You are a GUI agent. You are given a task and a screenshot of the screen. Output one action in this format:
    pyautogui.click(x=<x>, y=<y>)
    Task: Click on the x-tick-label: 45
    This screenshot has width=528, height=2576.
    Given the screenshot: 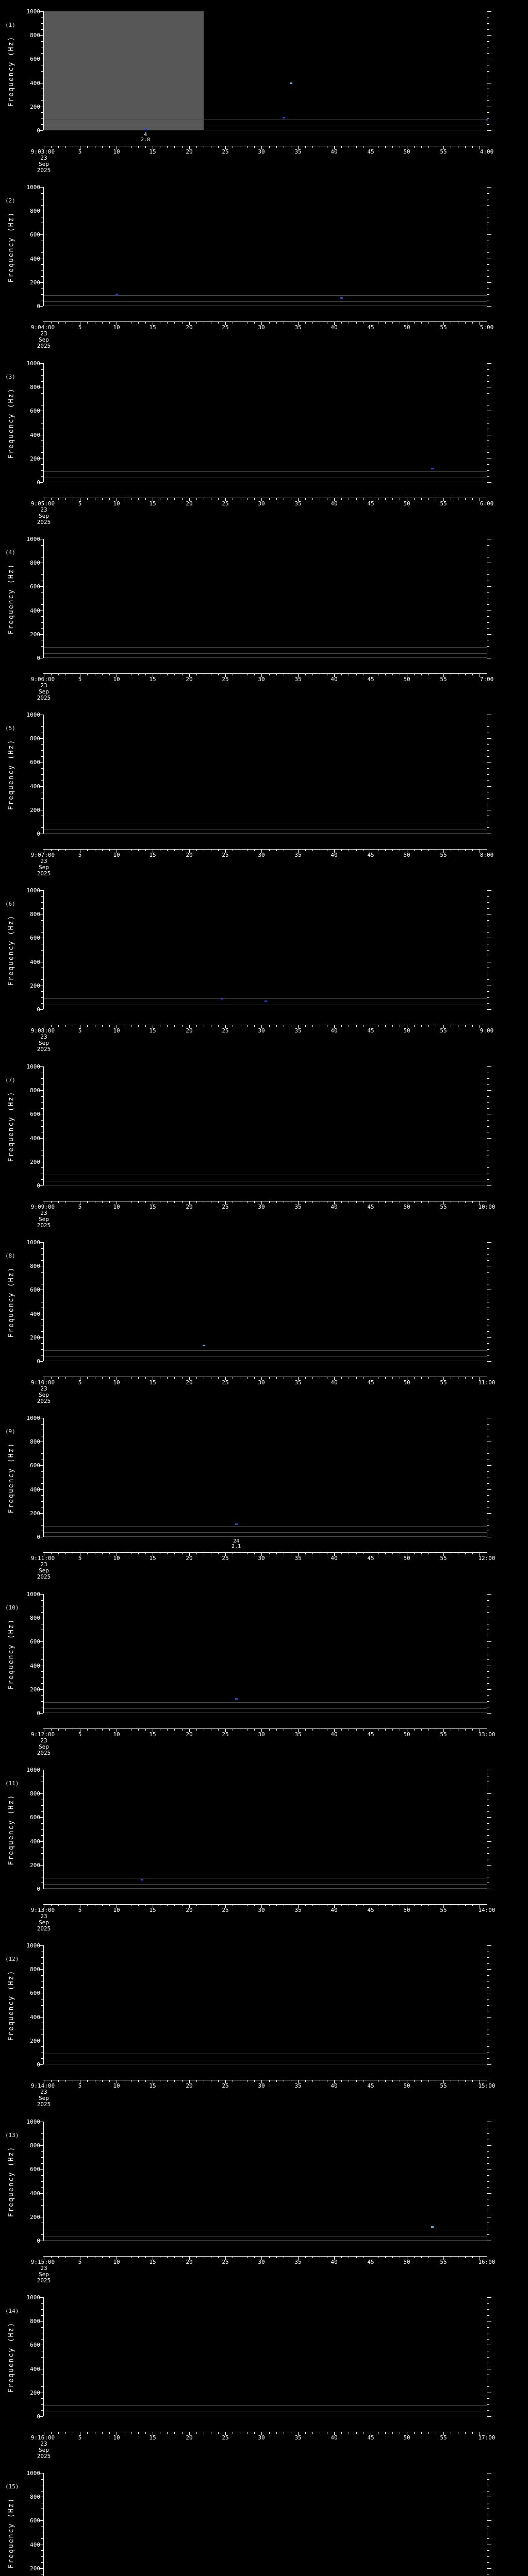 What is the action you would take?
    pyautogui.click(x=371, y=679)
    